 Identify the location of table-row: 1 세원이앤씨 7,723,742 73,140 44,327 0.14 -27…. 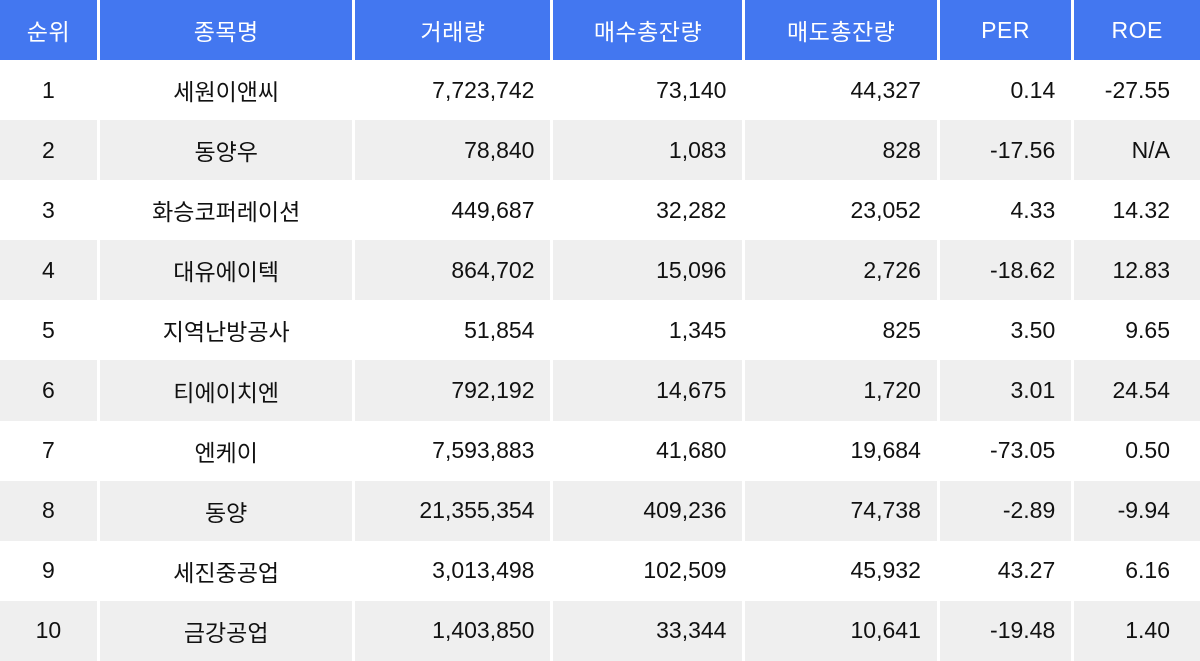
(600, 90).